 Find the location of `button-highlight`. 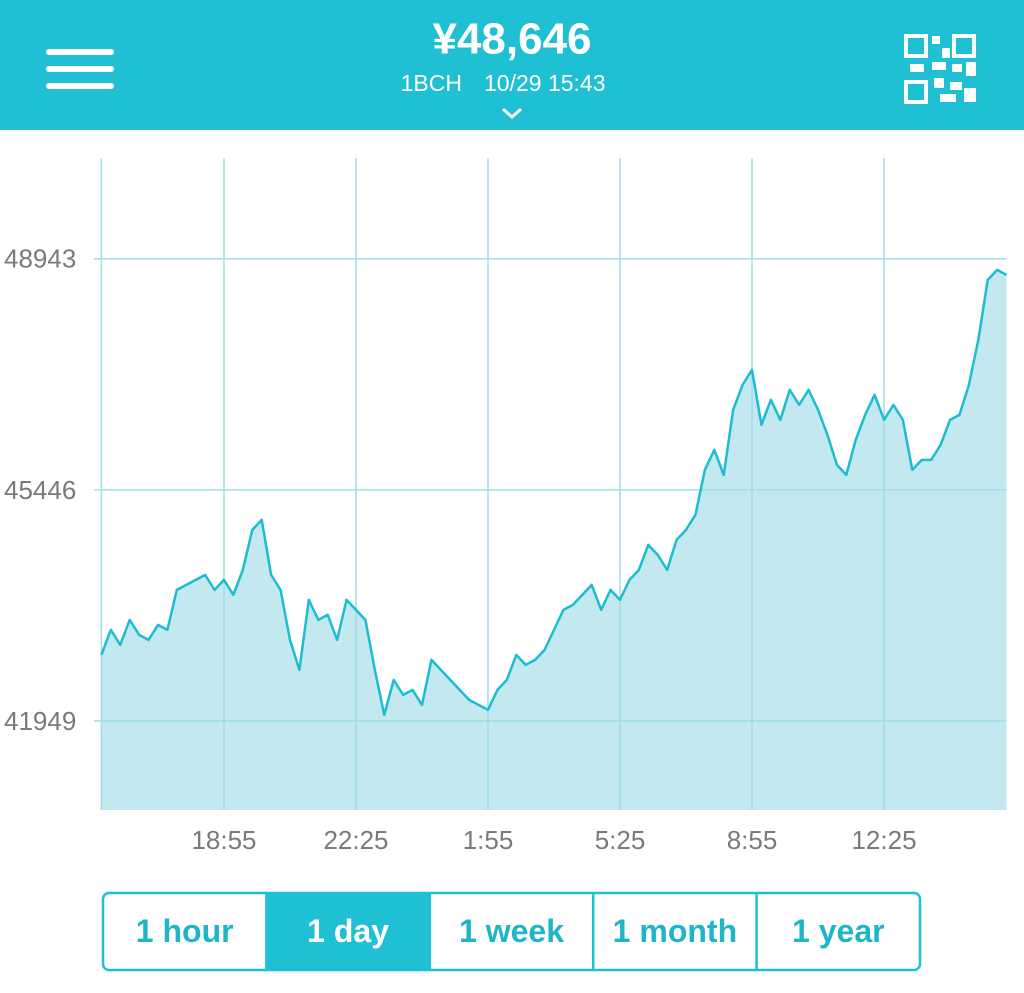

button-highlight is located at coordinates (348, 931).